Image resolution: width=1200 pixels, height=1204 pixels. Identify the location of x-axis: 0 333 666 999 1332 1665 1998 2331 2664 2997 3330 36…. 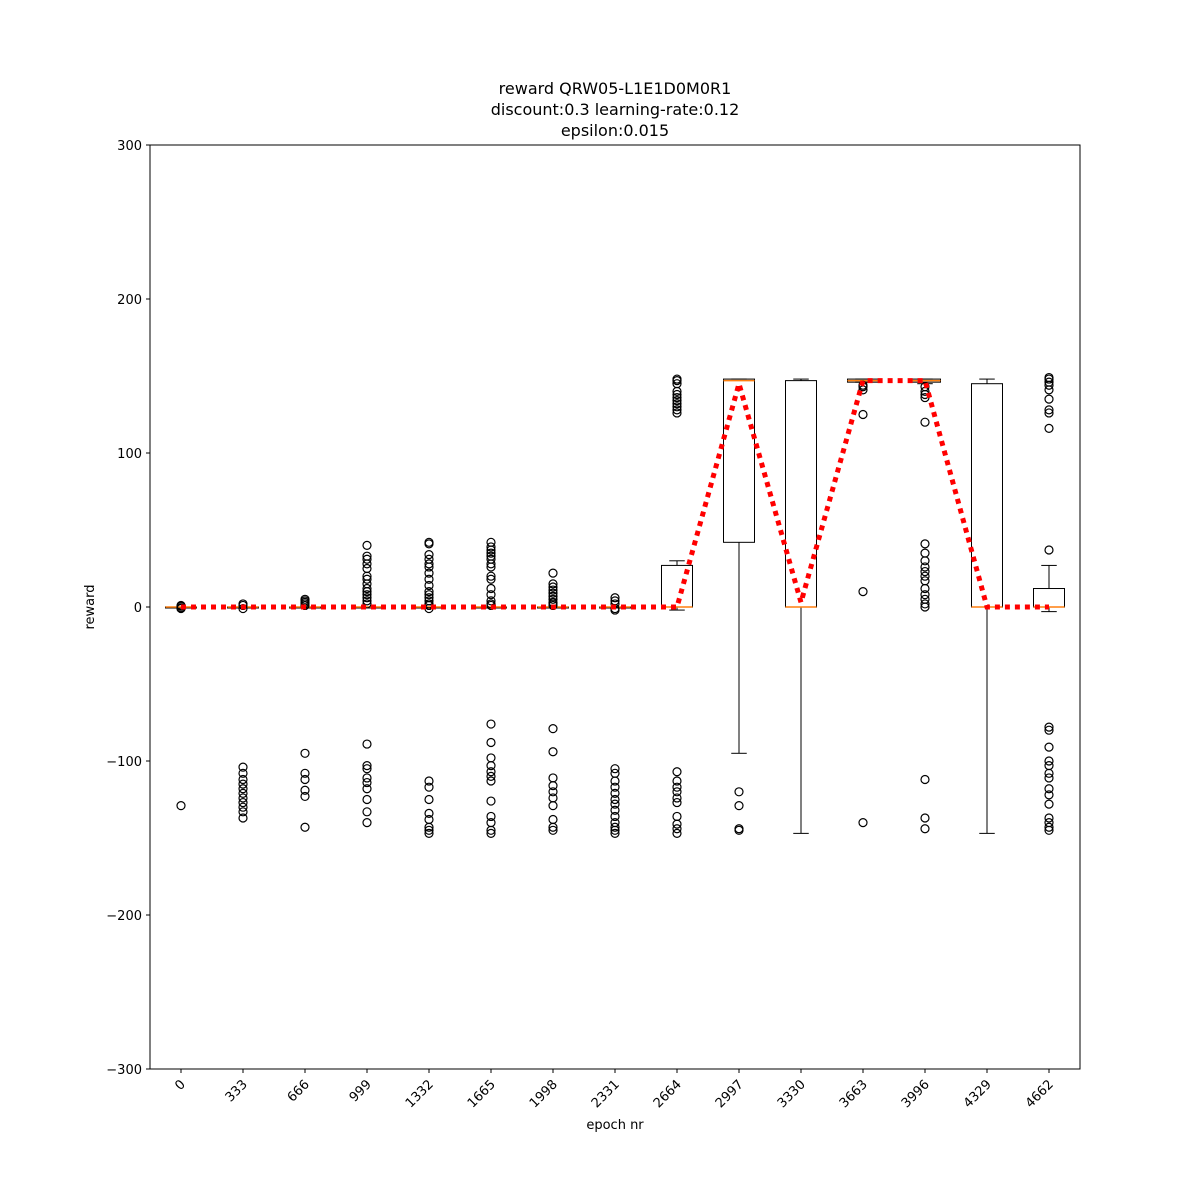
(614, 1090).